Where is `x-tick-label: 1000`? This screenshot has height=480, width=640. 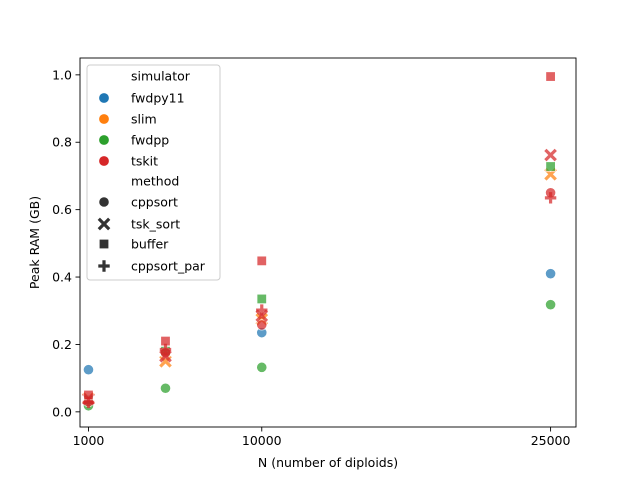 x-tick-label: 1000 is located at coordinates (89, 440).